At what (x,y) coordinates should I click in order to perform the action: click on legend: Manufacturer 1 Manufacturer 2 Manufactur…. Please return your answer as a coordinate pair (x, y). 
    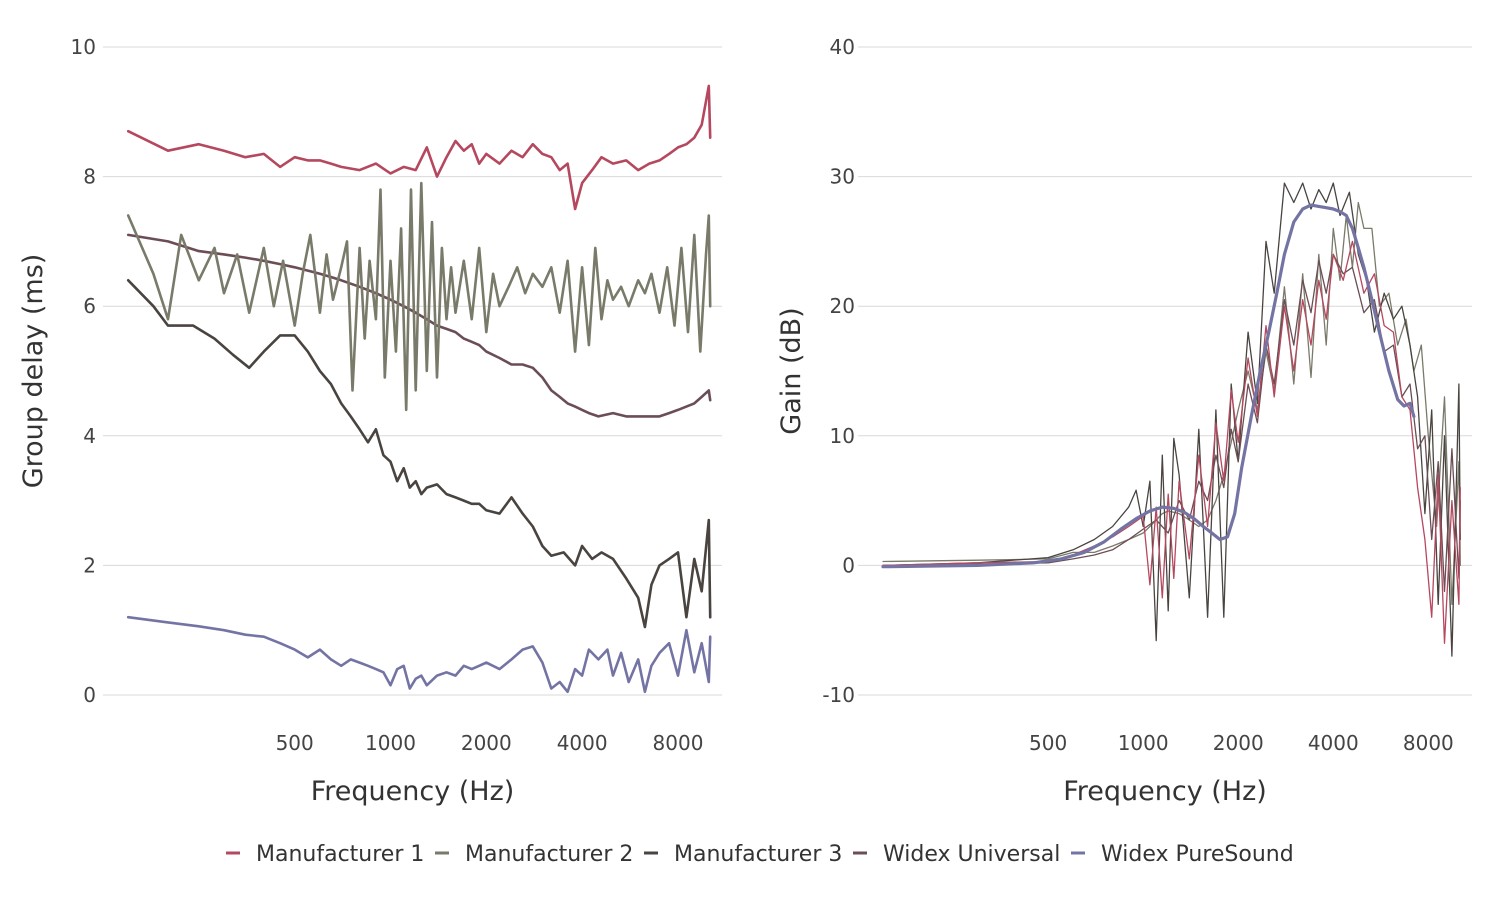
    Looking at the image, I should click on (760, 854).